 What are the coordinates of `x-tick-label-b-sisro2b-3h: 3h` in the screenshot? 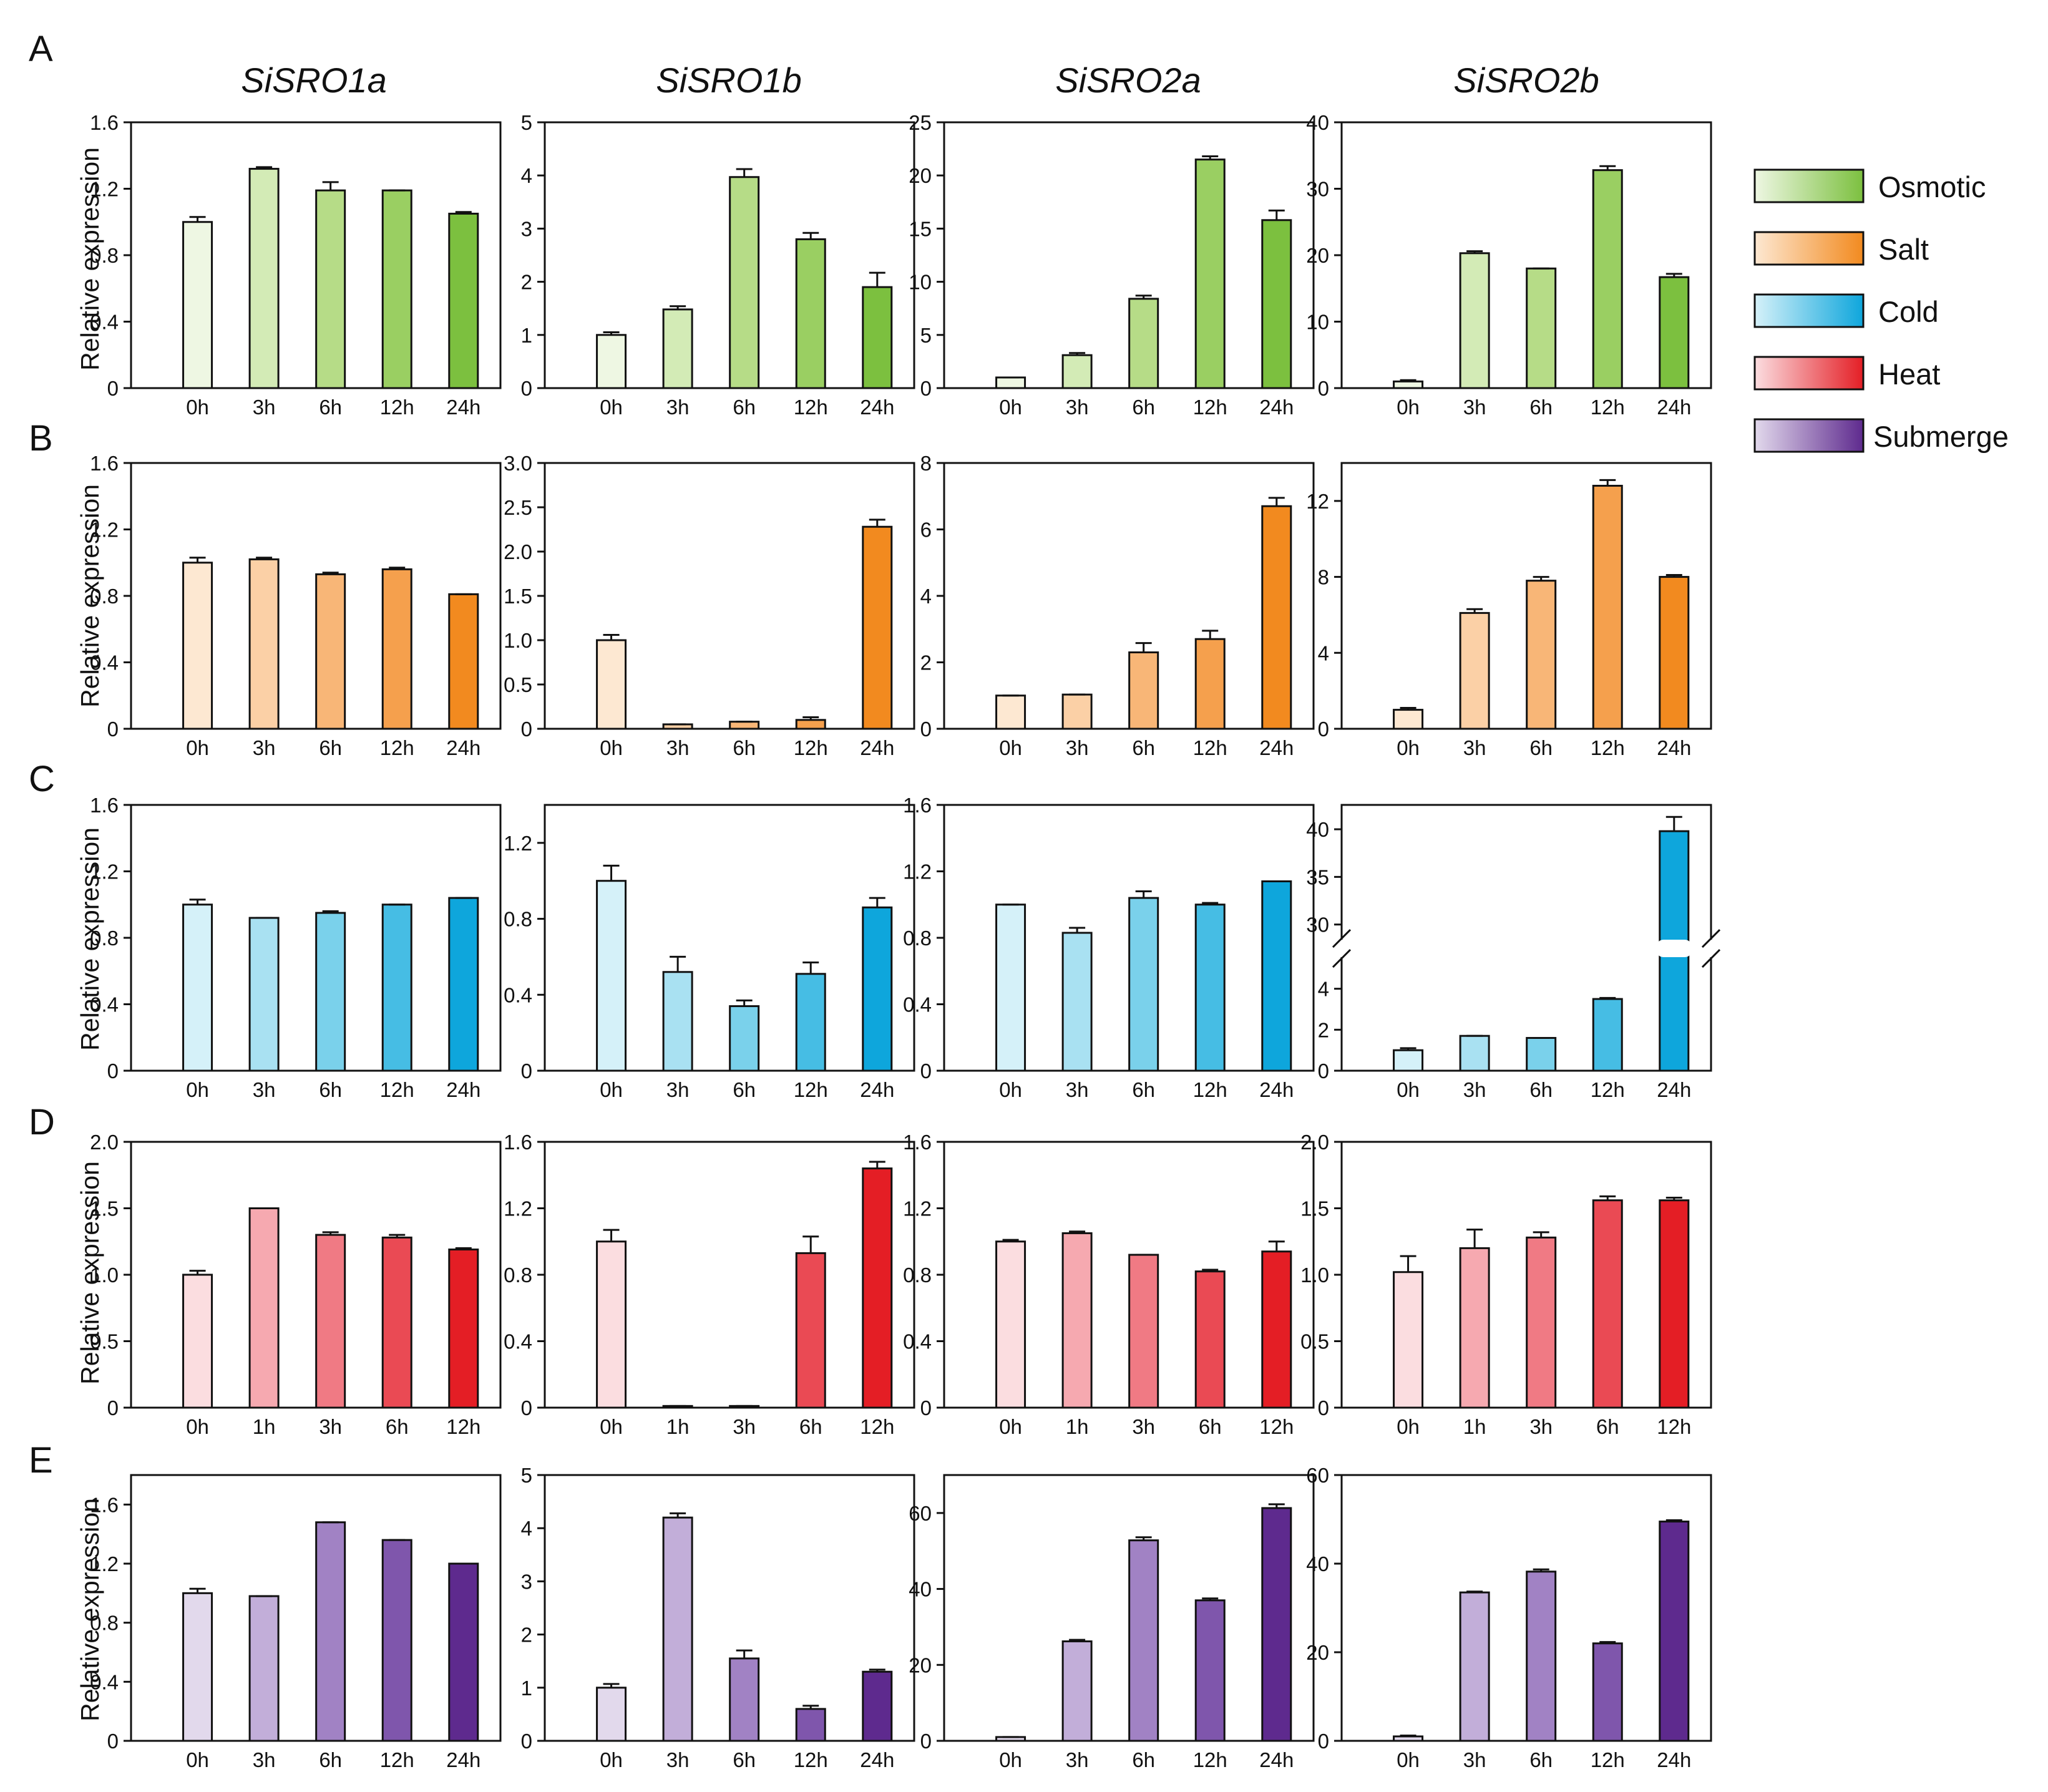 It's located at (1474, 747).